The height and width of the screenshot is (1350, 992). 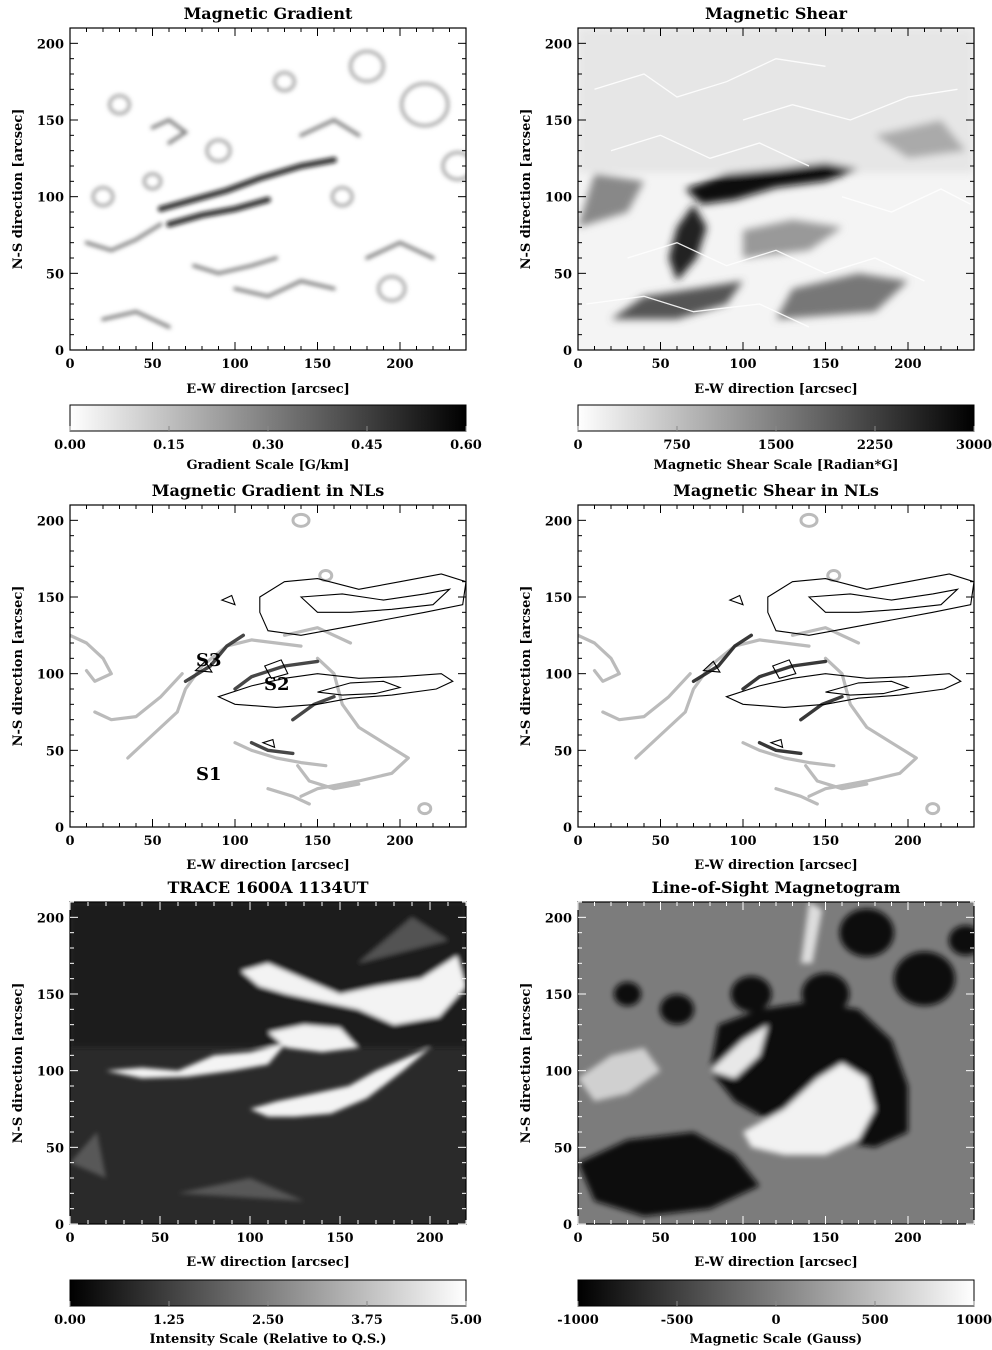 I want to click on segment-label-s3: S3, so click(x=209, y=660).